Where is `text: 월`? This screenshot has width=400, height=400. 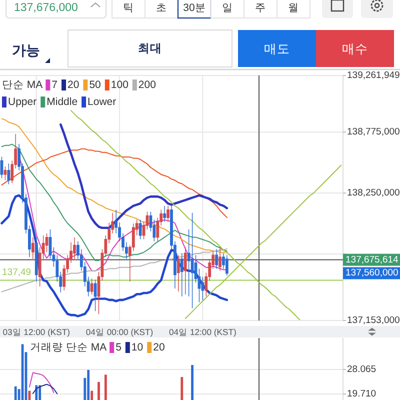 text: 월 is located at coordinates (293, 8).